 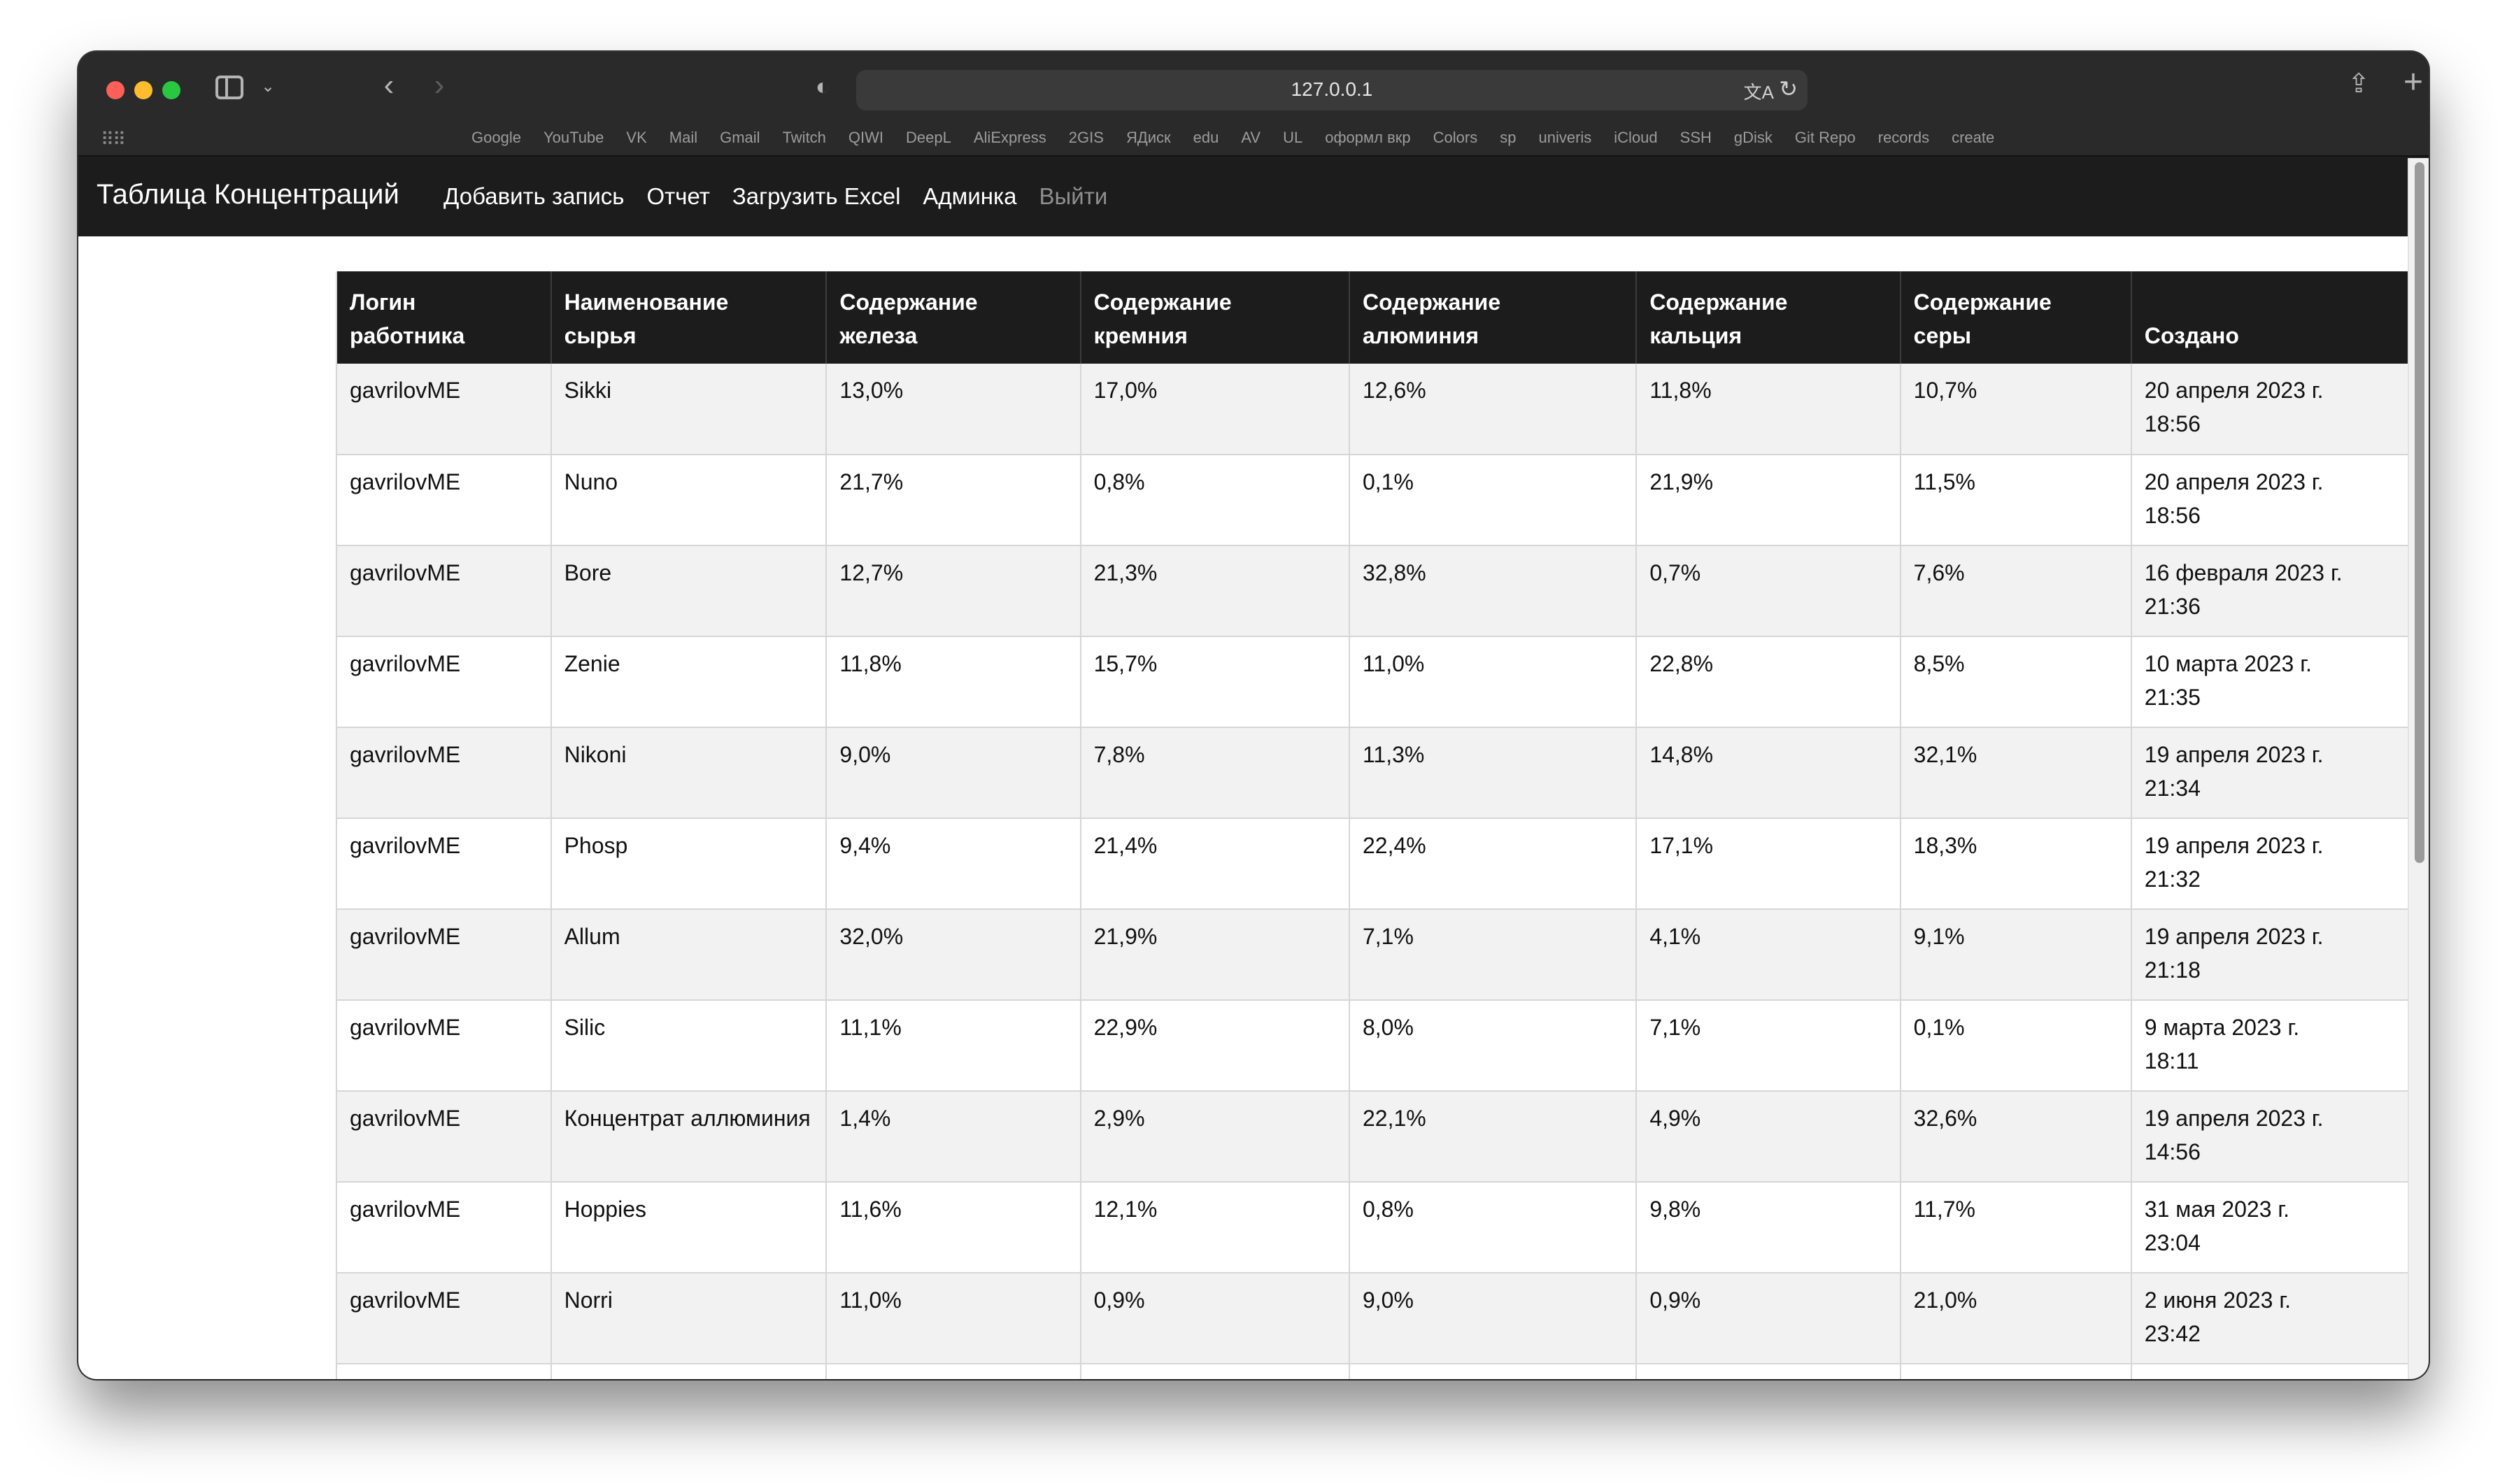 What do you see at coordinates (866, 138) in the screenshot?
I see `favorite-link: QIWI` at bounding box center [866, 138].